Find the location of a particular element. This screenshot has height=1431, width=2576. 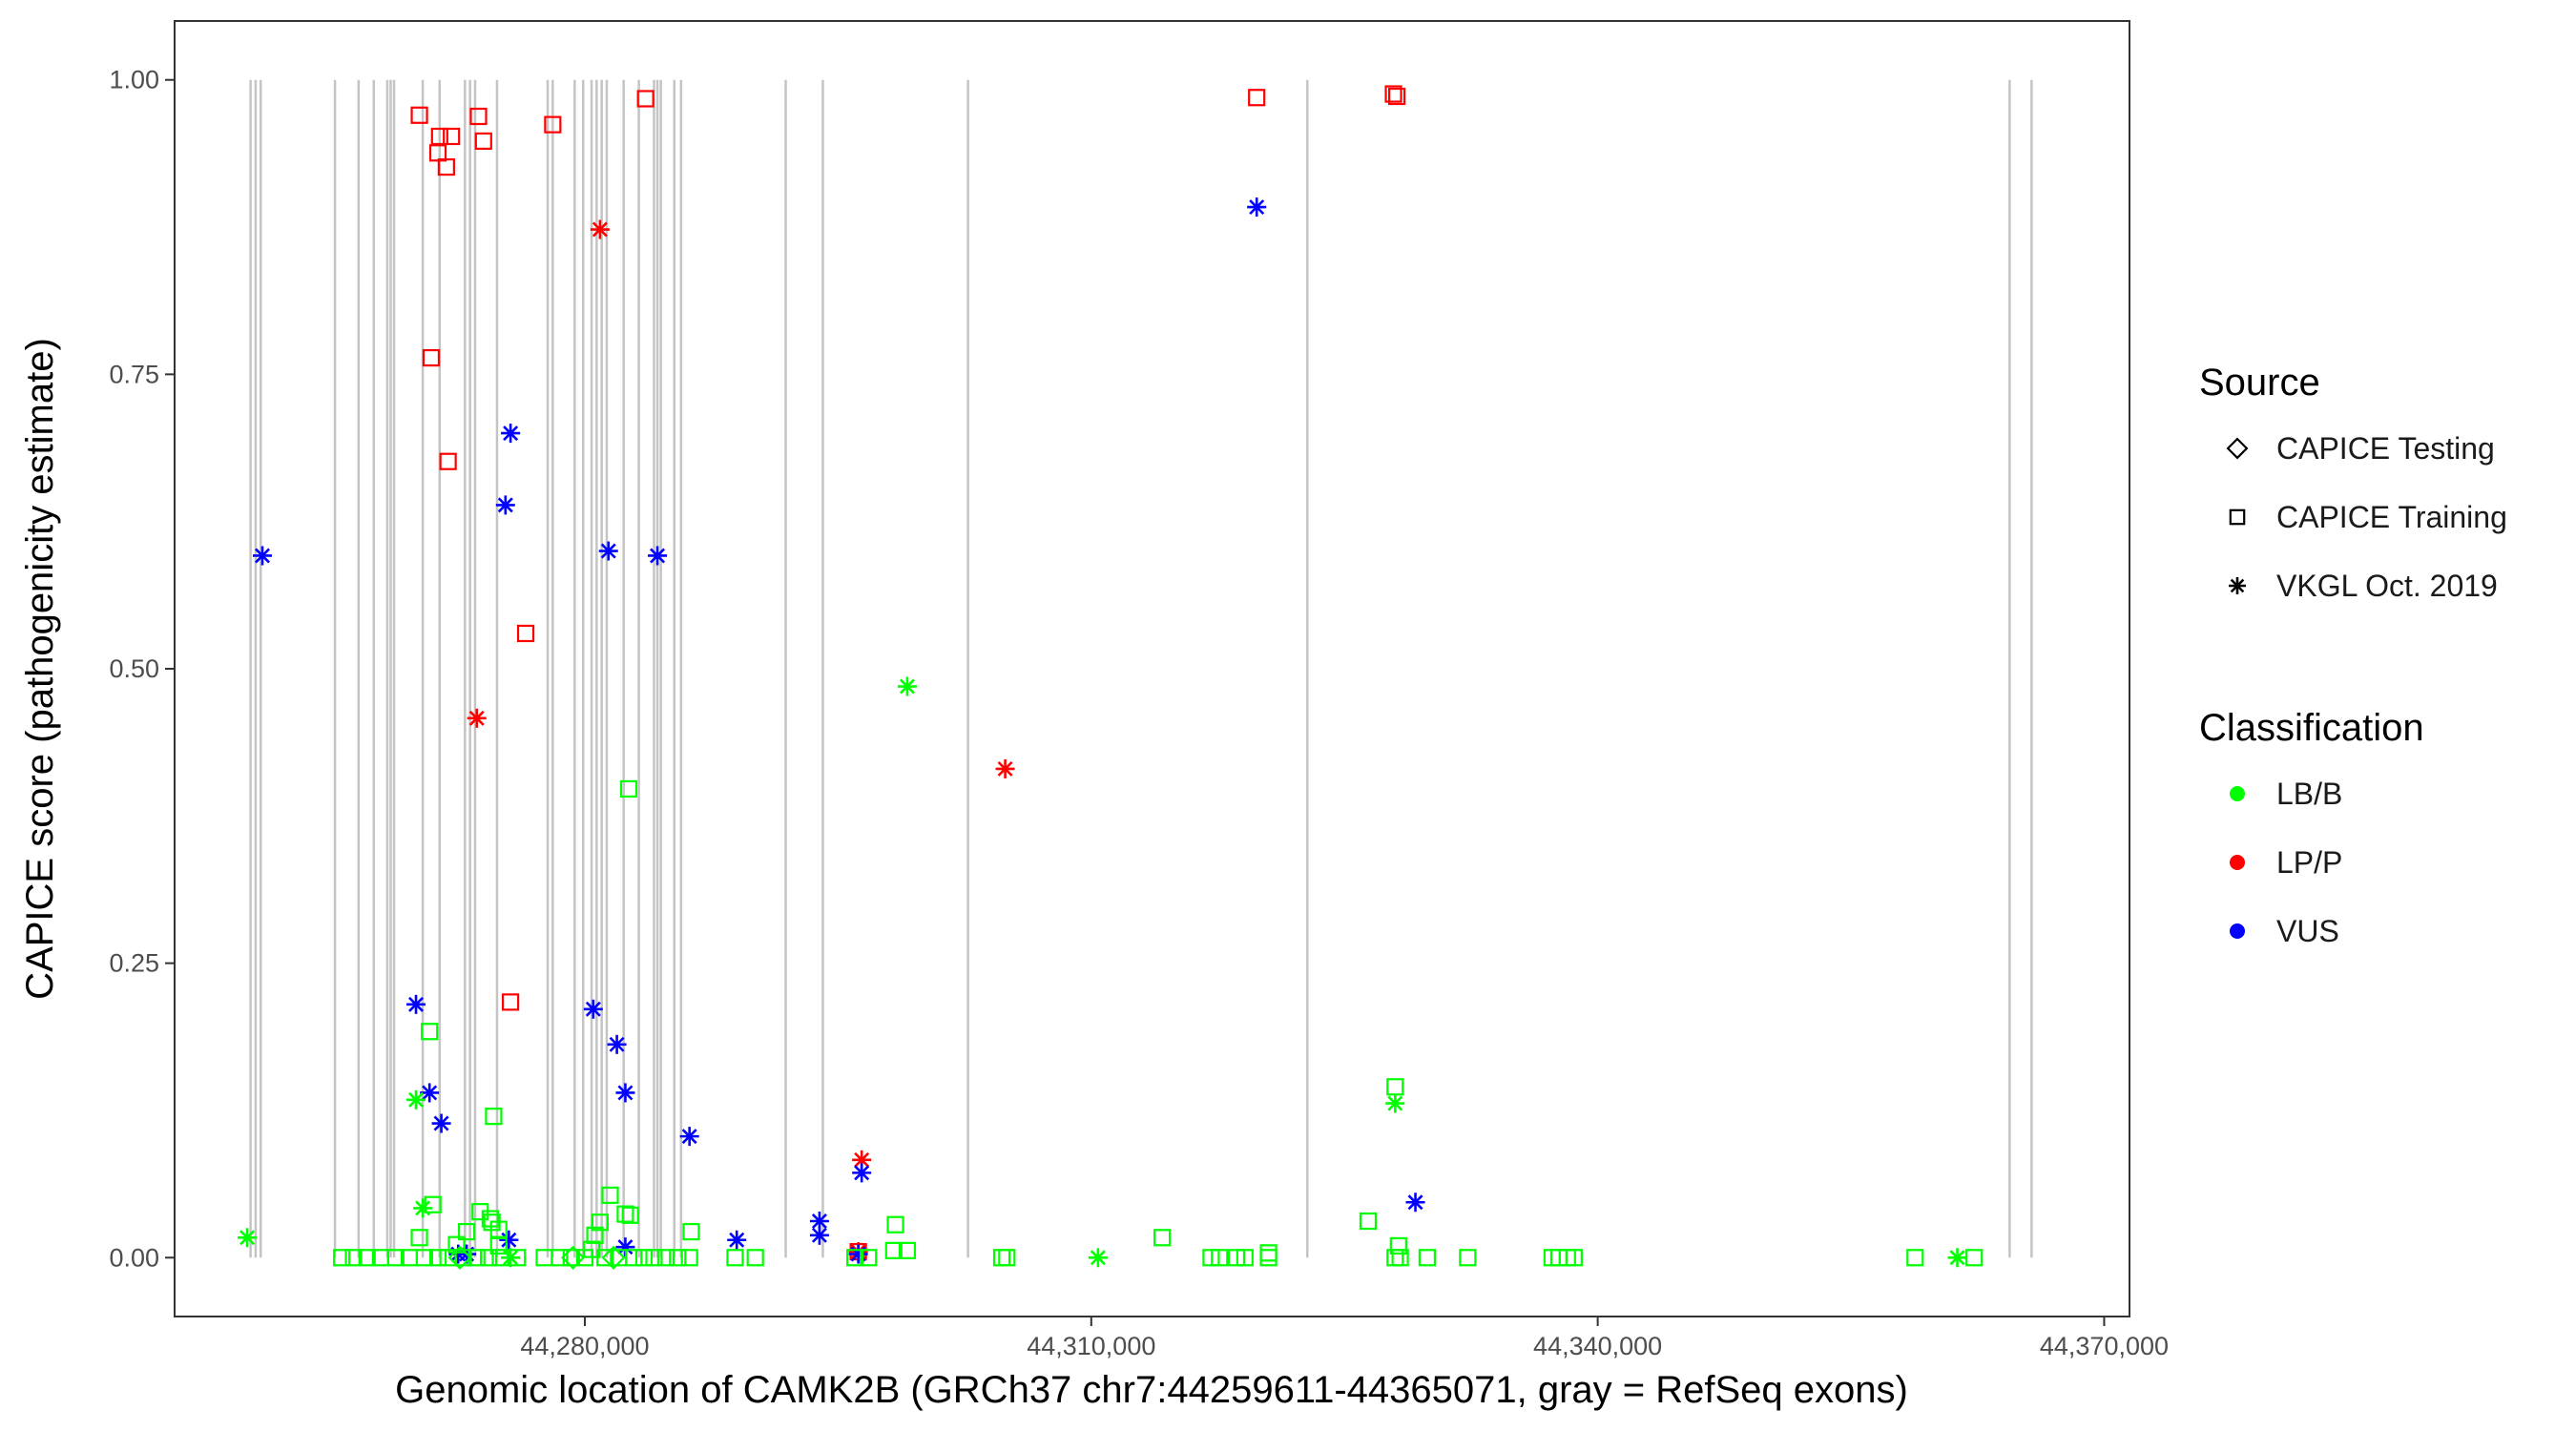

legend-source-title: Source is located at coordinates (2259, 383).